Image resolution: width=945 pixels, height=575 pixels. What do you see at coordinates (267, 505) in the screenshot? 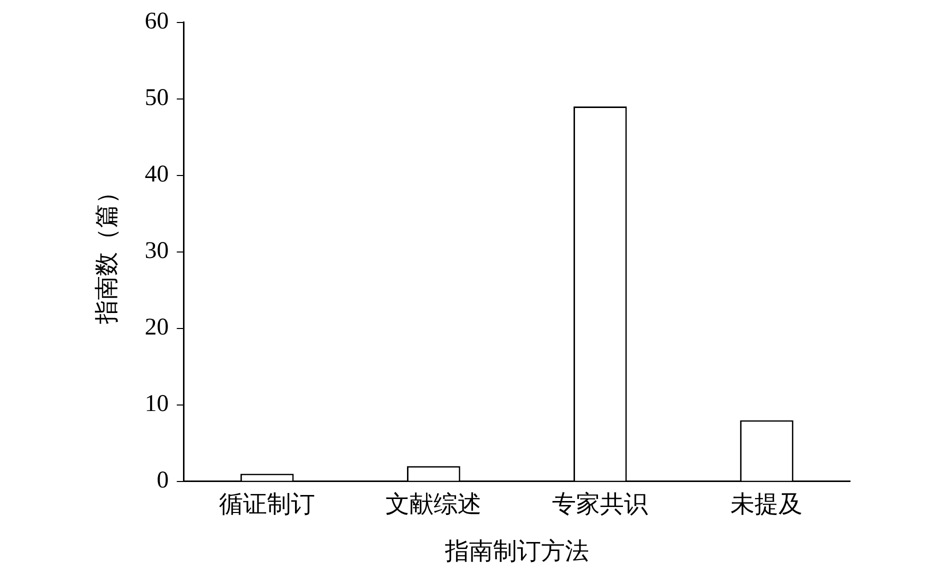
I see `x-tick-label: 循证制订` at bounding box center [267, 505].